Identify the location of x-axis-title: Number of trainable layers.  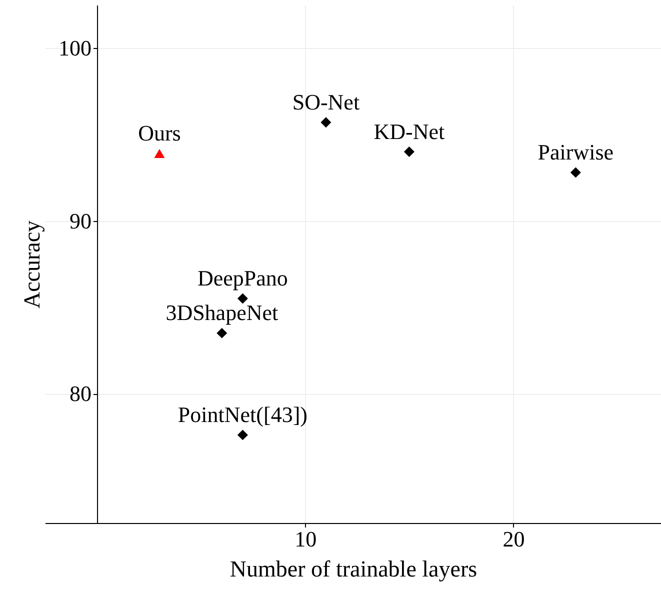
(354, 569).